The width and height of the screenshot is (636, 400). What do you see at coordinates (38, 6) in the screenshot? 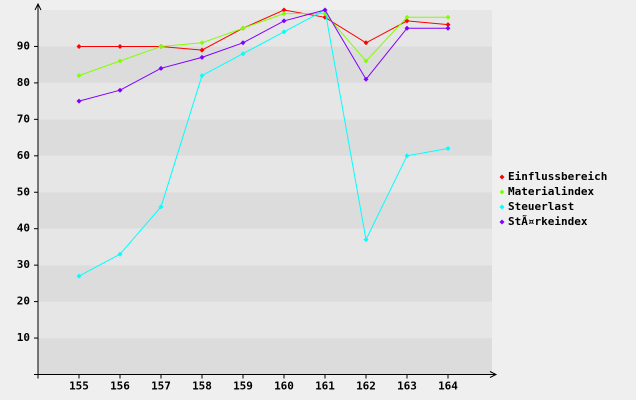
I see `y-axis-arrow` at bounding box center [38, 6].